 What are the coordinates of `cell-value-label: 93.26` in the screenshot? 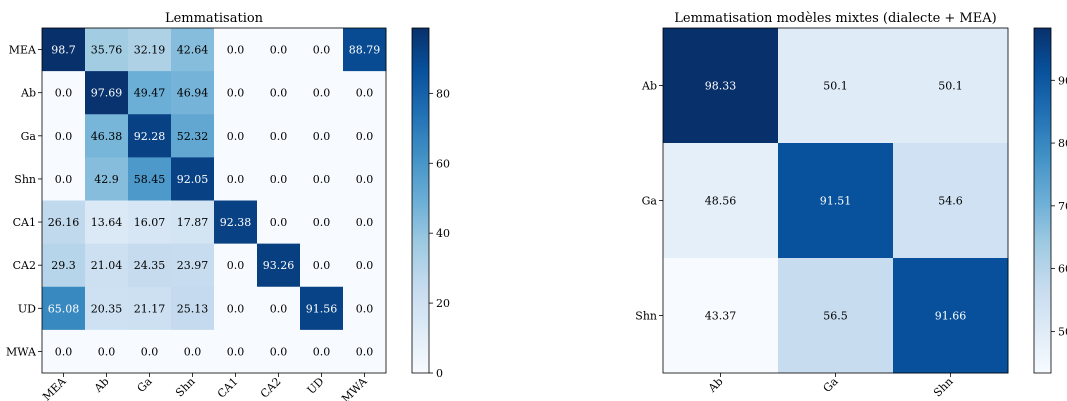 It's located at (279, 265).